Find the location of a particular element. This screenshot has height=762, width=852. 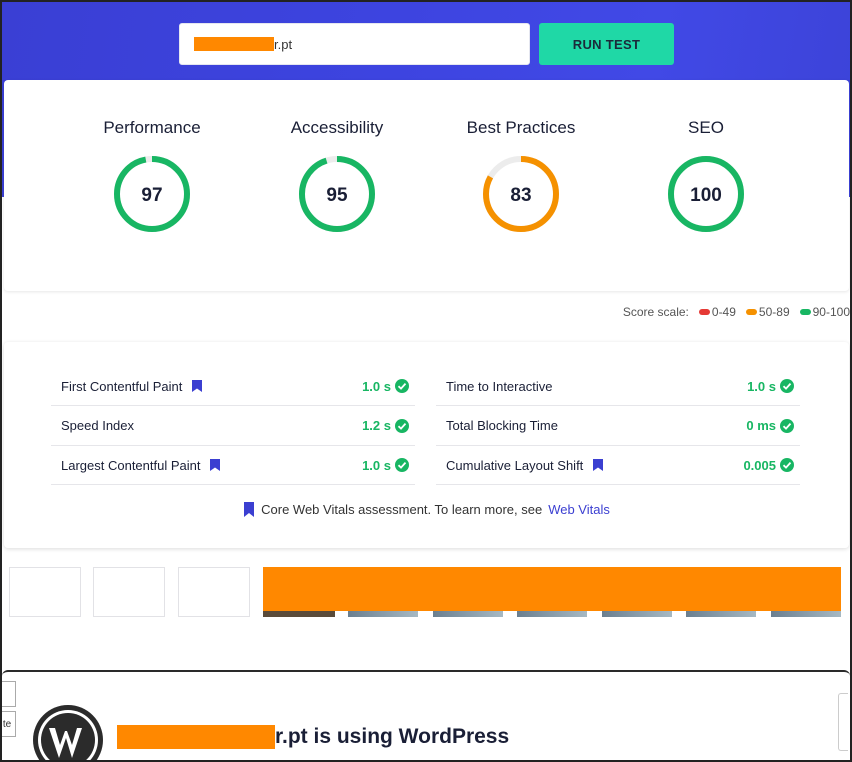

metric-value-wrap: 0 ms is located at coordinates (770, 425).